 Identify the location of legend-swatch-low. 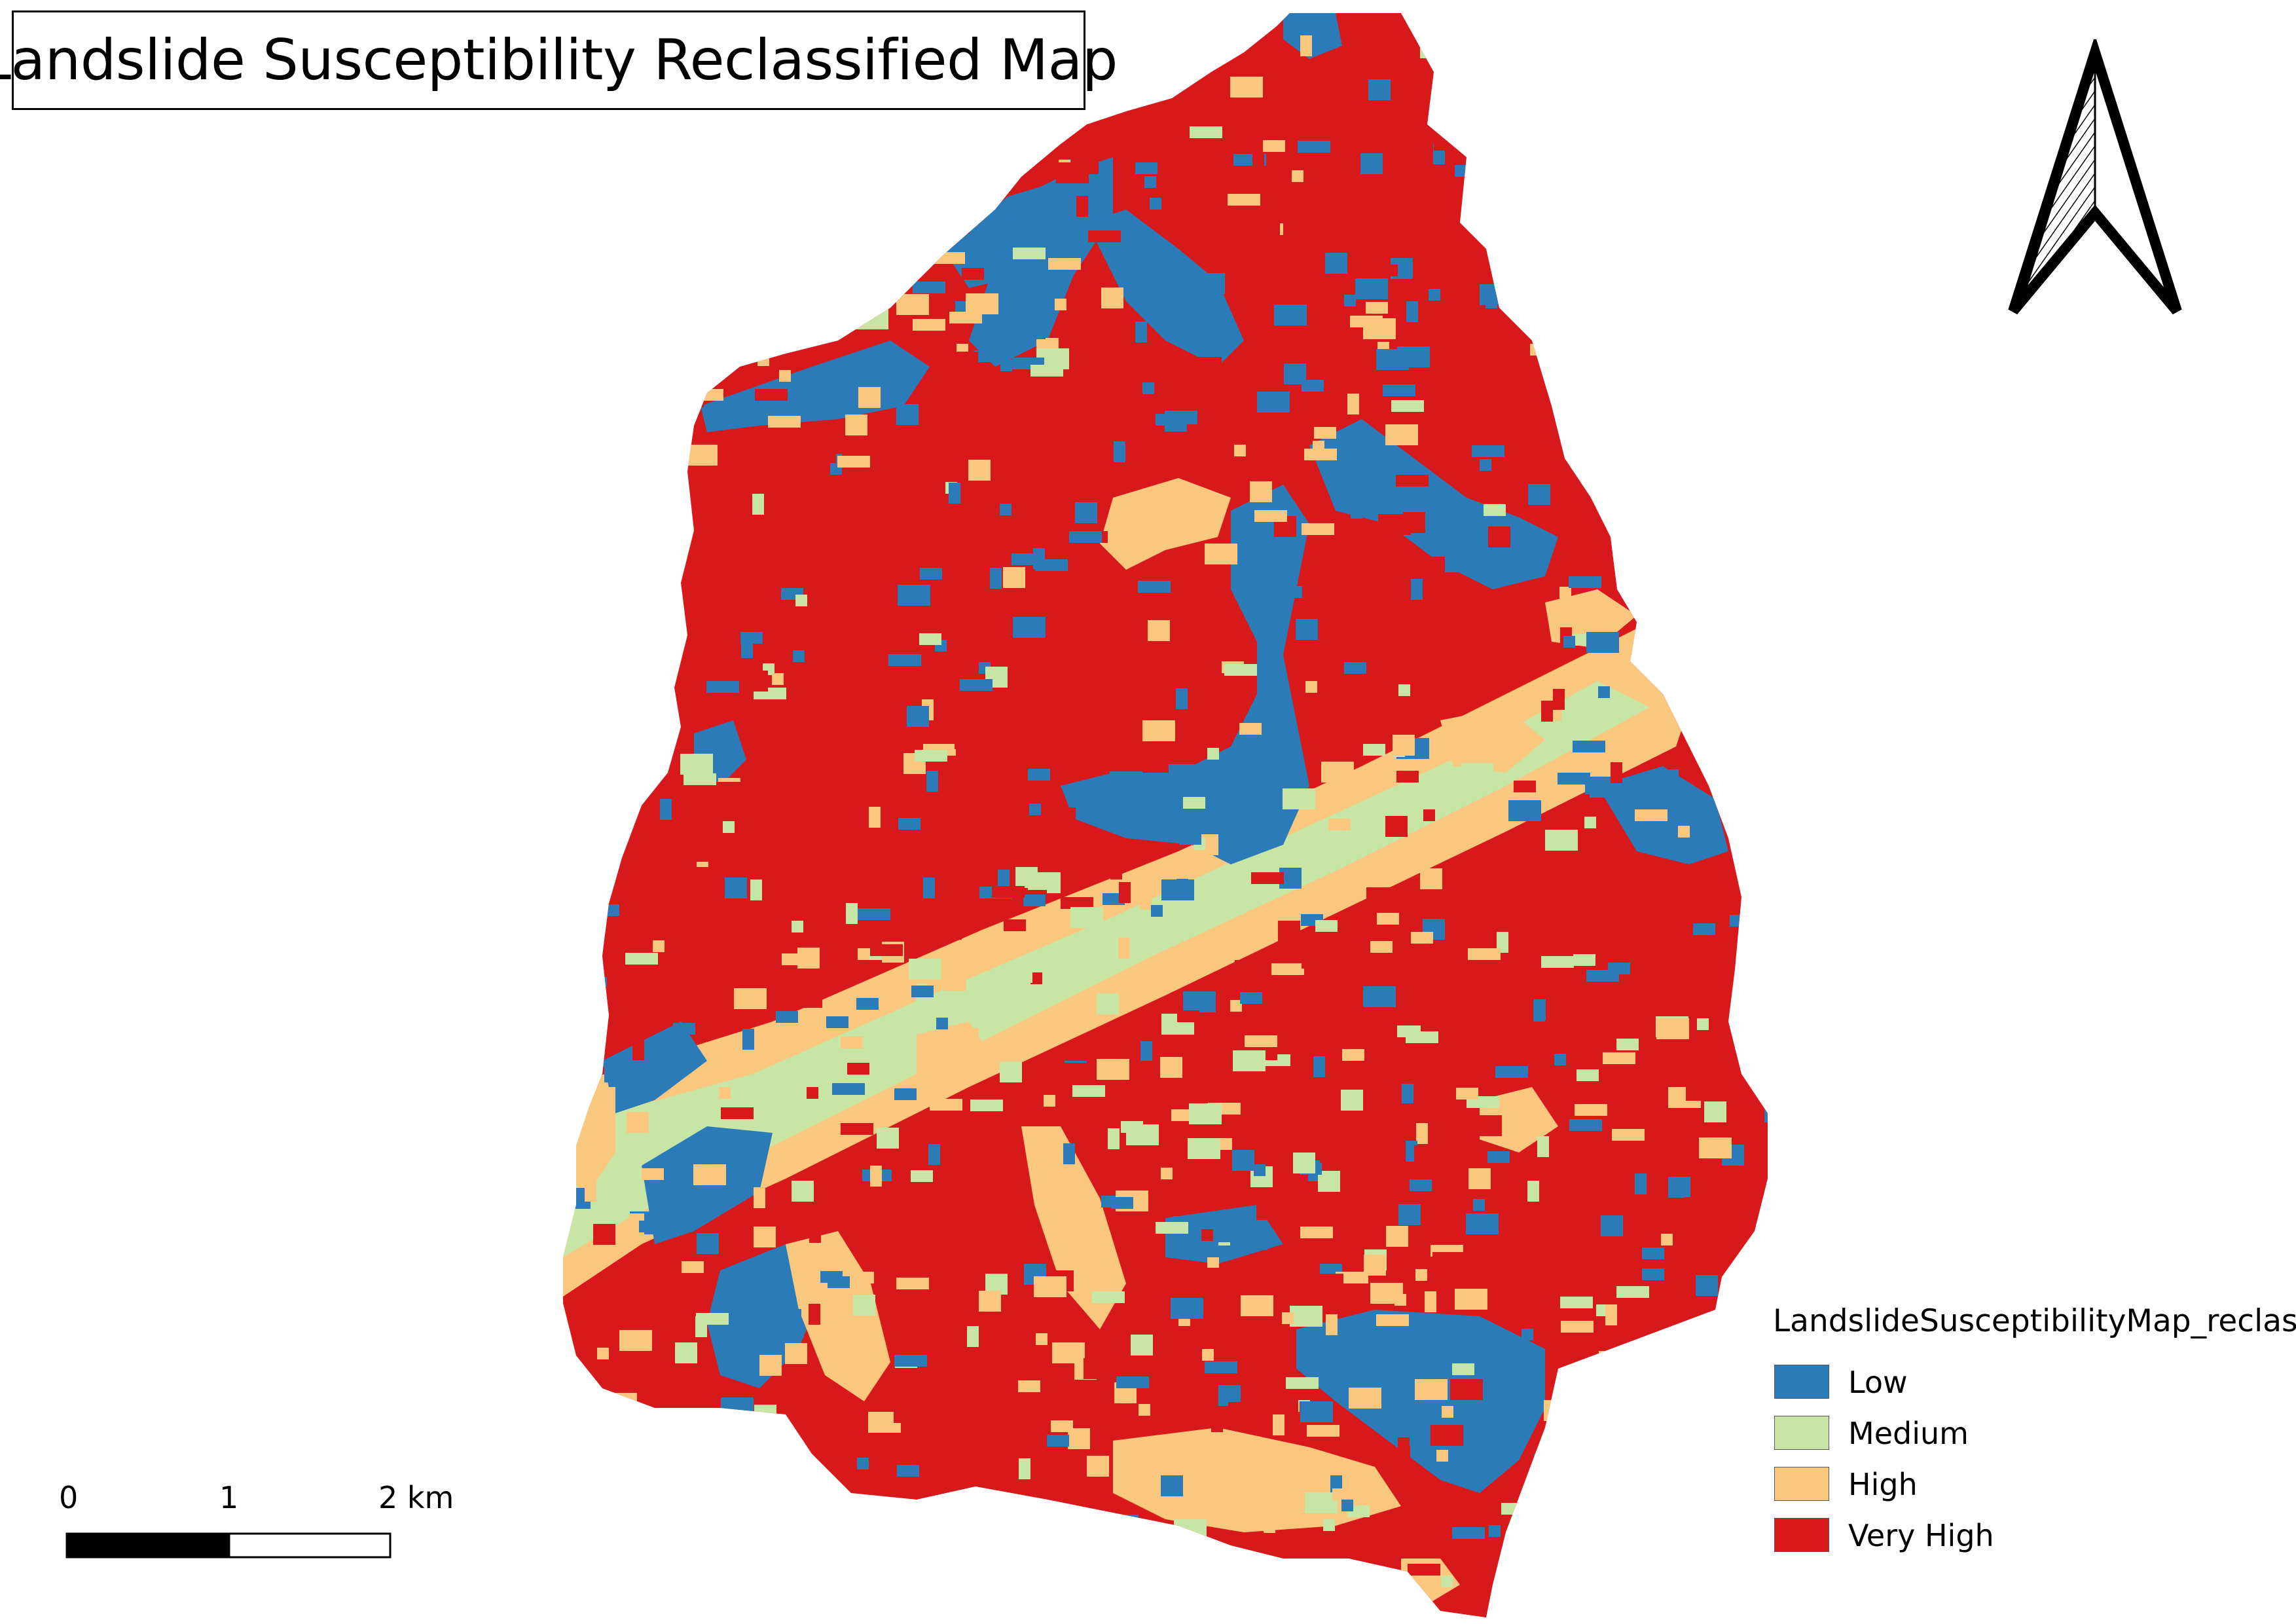
(1801, 1382).